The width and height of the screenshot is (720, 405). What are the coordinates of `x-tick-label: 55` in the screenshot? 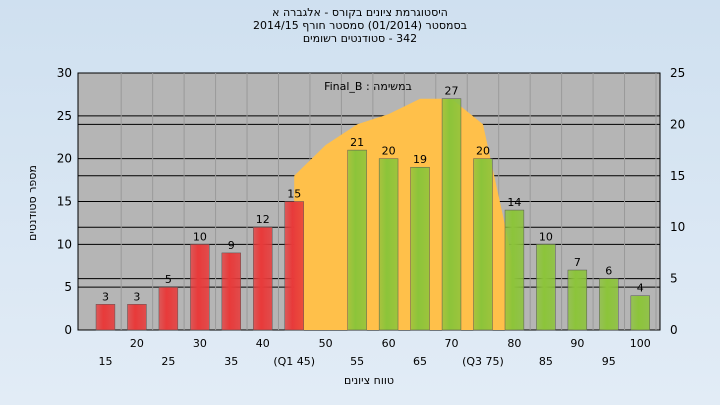 It's located at (357, 361).